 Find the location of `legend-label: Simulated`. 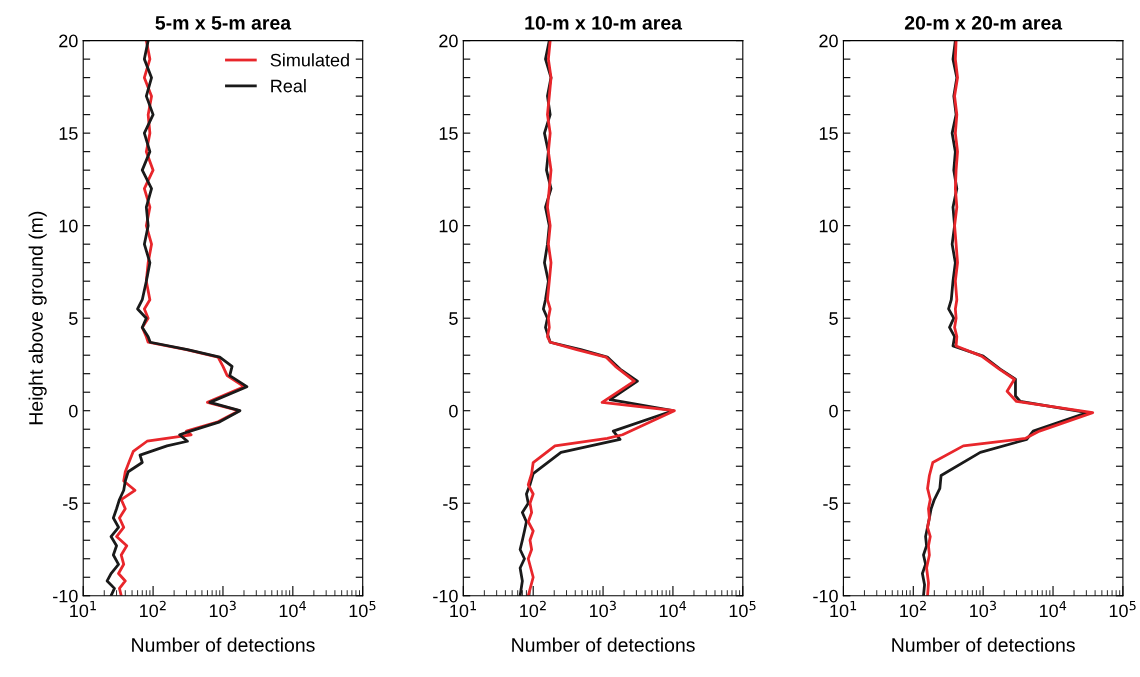

legend-label: Simulated is located at coordinates (309, 60).